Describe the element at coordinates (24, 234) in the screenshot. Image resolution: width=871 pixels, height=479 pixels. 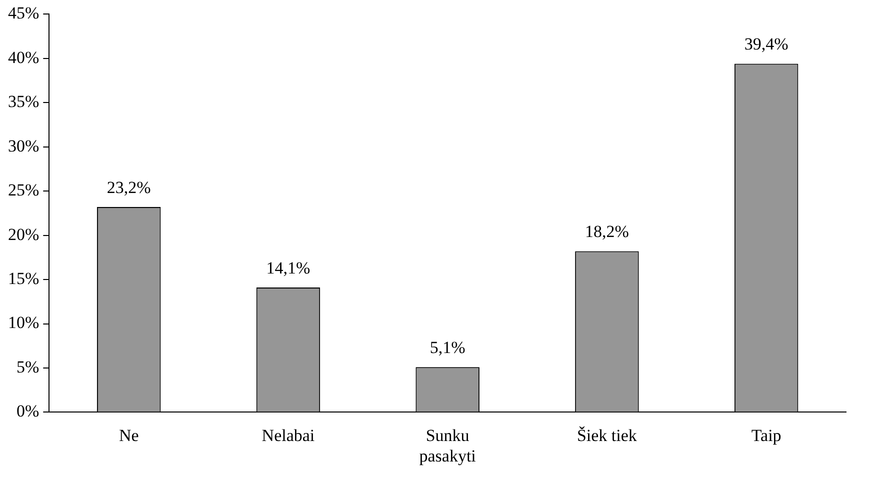
I see `y-tick-label: 20%` at that location.